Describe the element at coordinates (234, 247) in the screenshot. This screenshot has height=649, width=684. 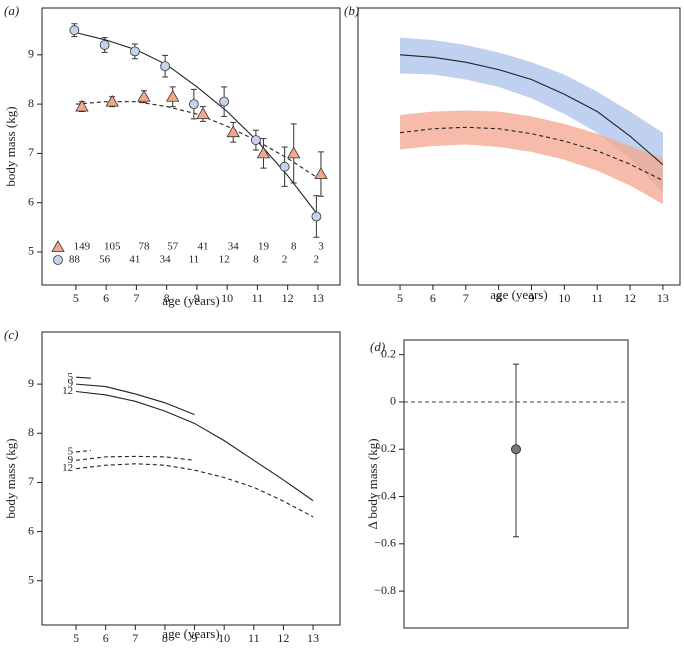
I see `count-label: 34` at that location.